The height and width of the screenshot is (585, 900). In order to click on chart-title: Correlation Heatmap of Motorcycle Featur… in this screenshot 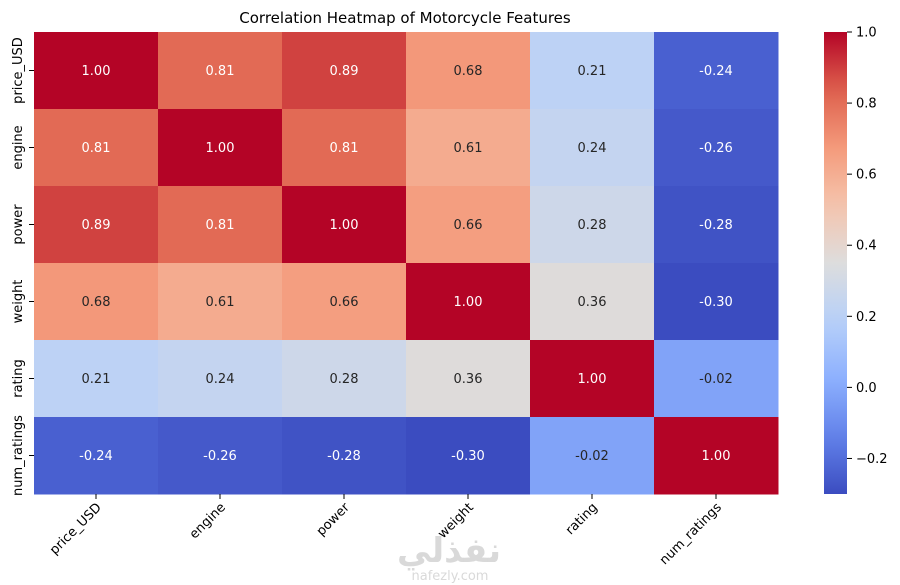, I will do `click(405, 18)`.